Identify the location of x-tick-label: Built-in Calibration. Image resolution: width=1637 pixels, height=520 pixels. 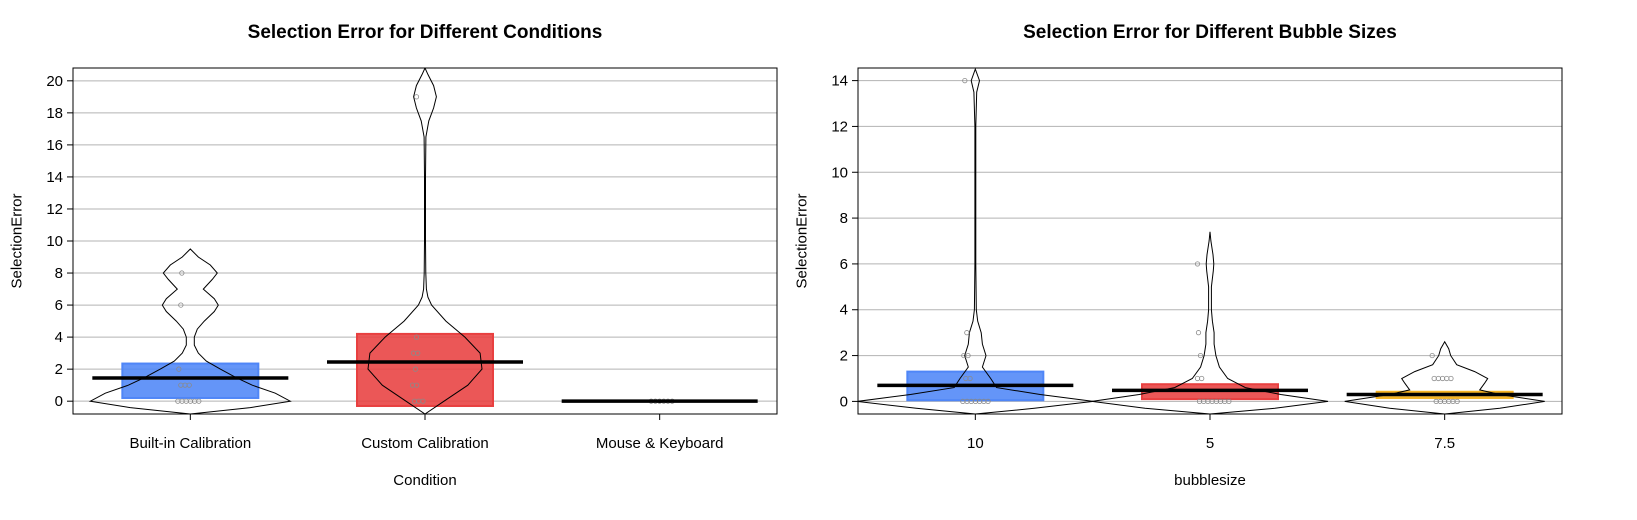
(190, 443).